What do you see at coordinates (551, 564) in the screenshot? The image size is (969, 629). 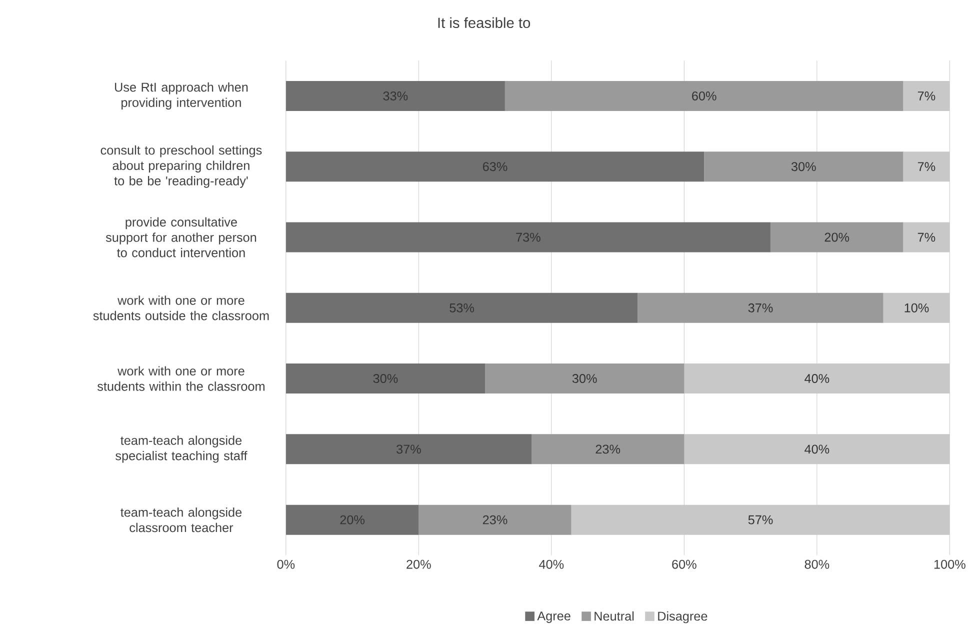 I see `x-tick-label: 40%` at bounding box center [551, 564].